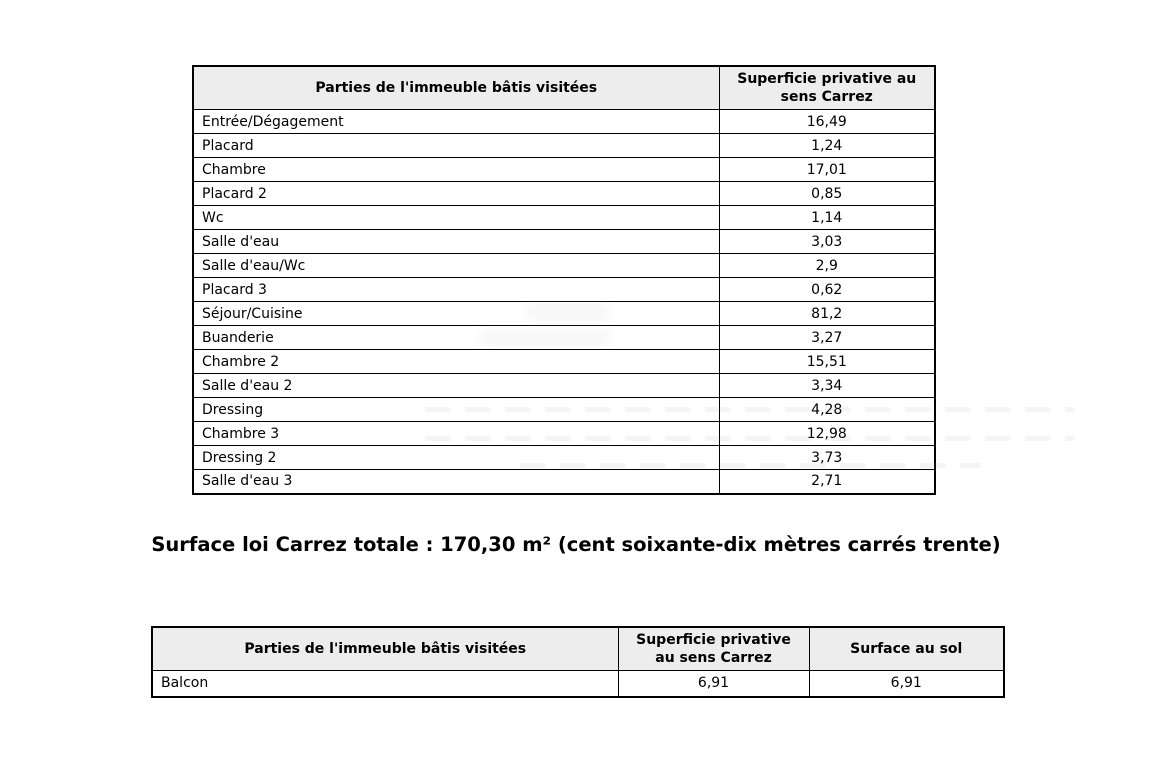 This screenshot has width=1152, height=768. I want to click on surface-value-cell: 2,9, so click(827, 265).